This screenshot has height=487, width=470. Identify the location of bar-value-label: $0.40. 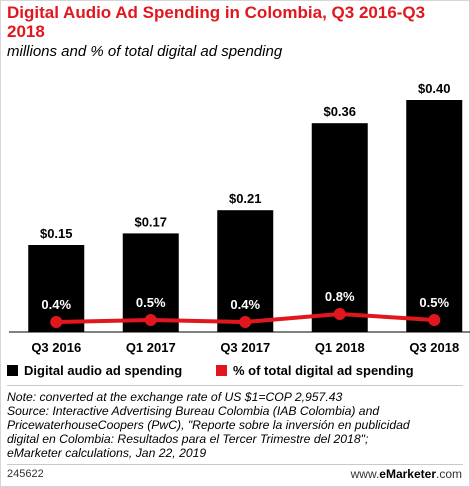
(434, 88).